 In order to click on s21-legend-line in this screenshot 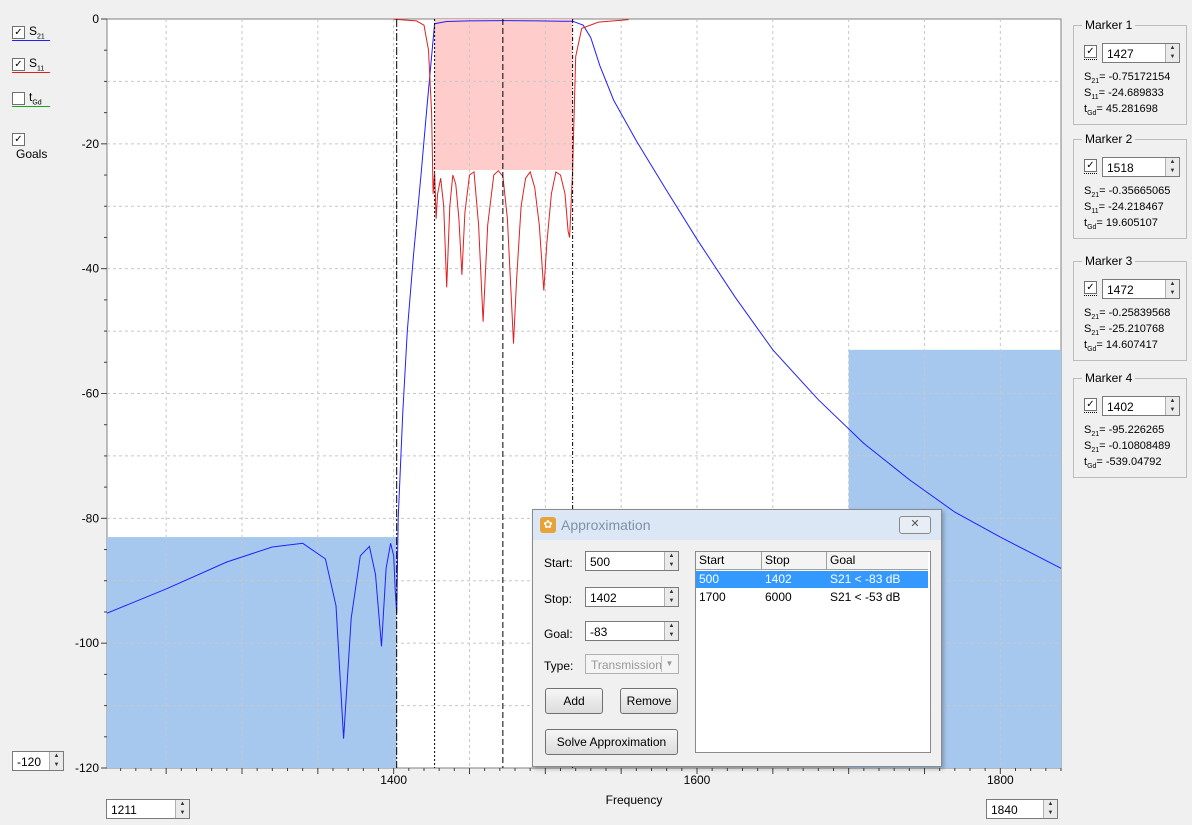, I will do `click(31, 40)`.